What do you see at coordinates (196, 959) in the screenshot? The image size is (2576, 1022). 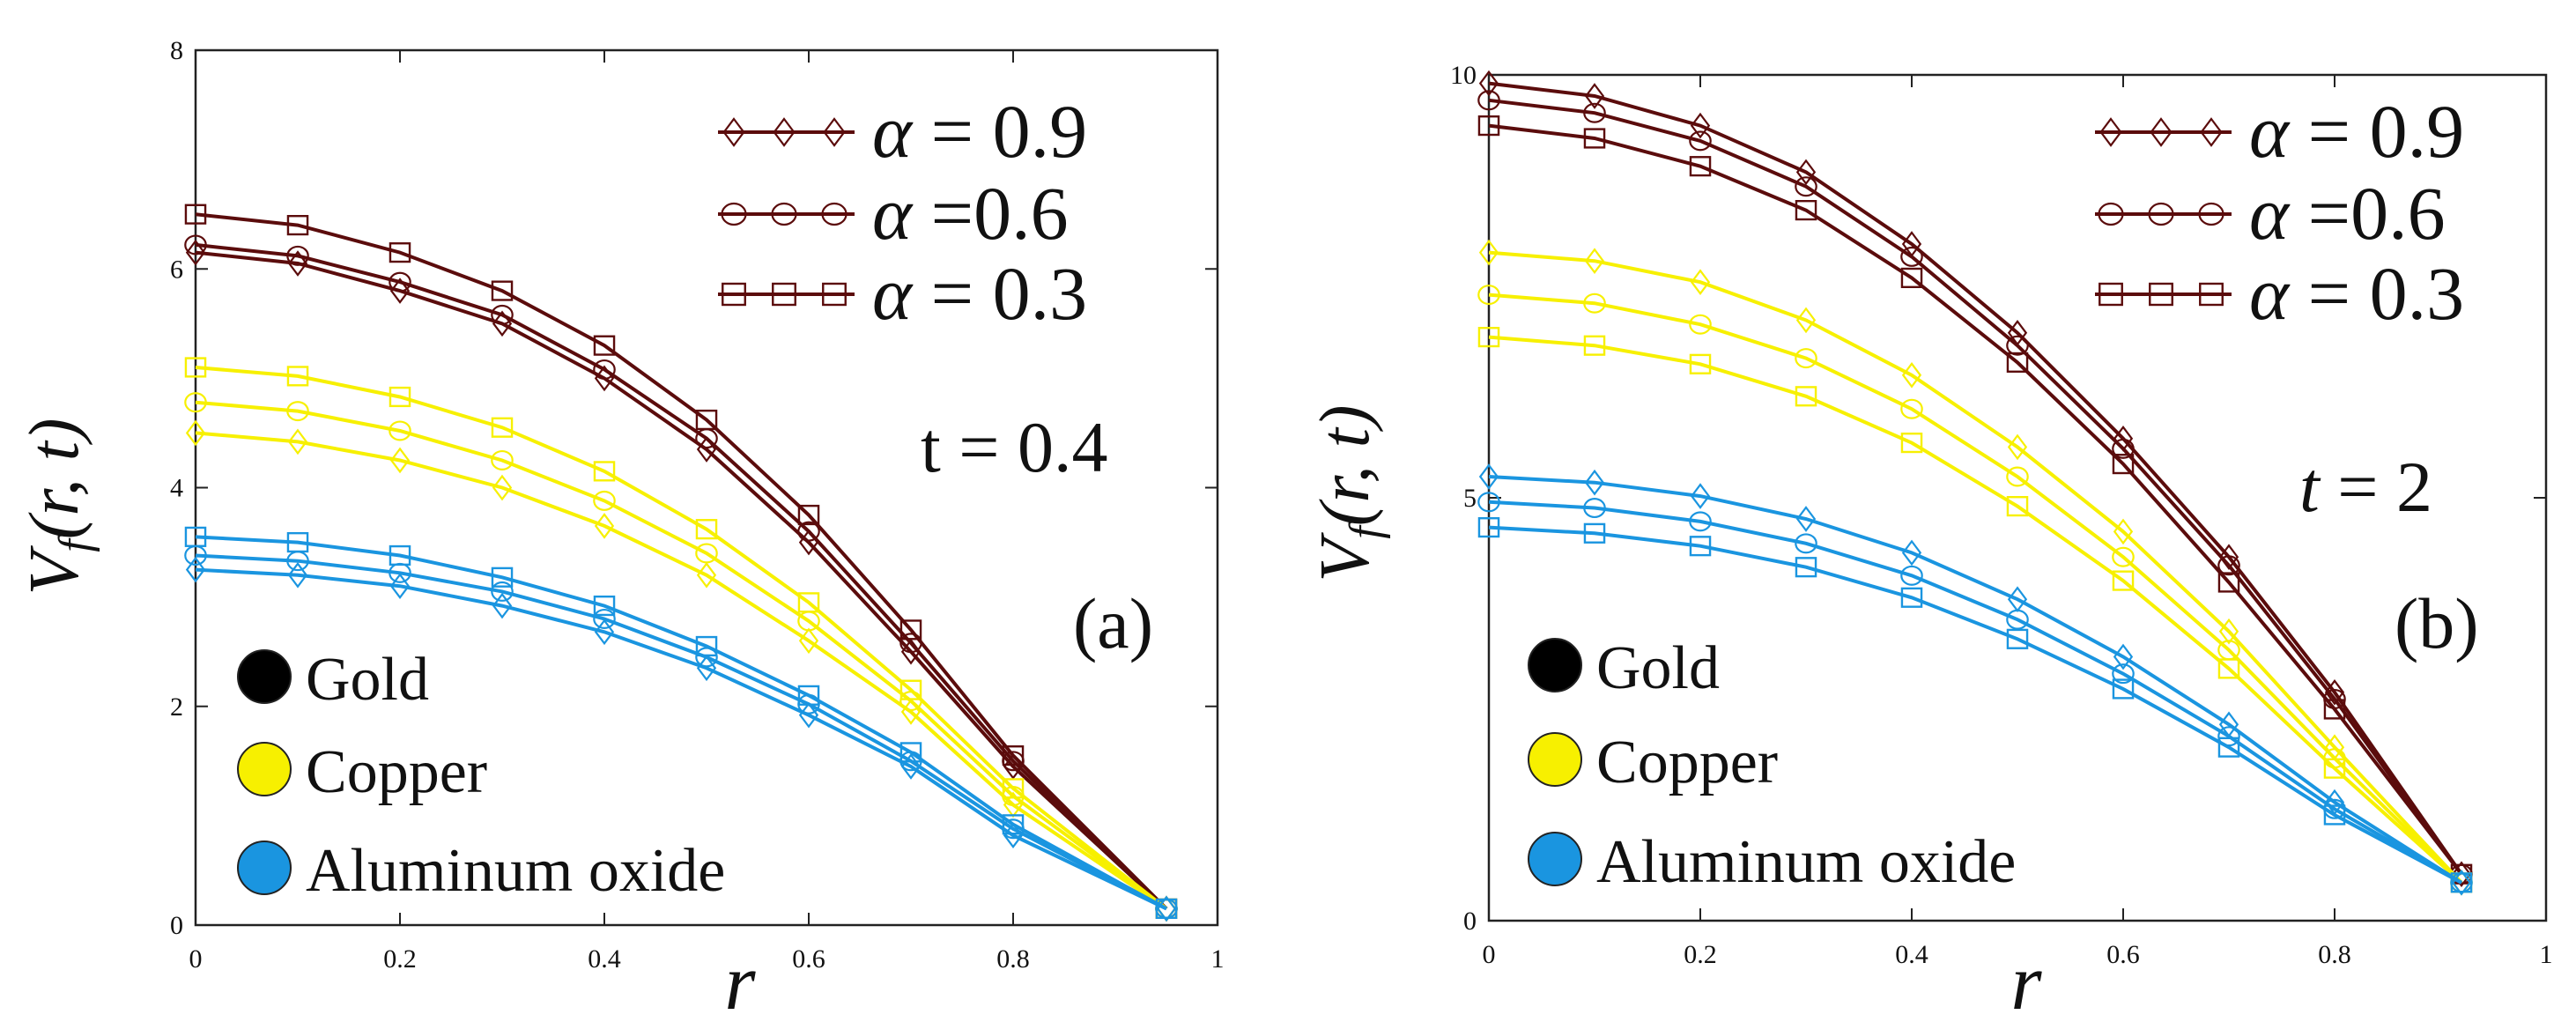 I see `x-tick-label: 0` at bounding box center [196, 959].